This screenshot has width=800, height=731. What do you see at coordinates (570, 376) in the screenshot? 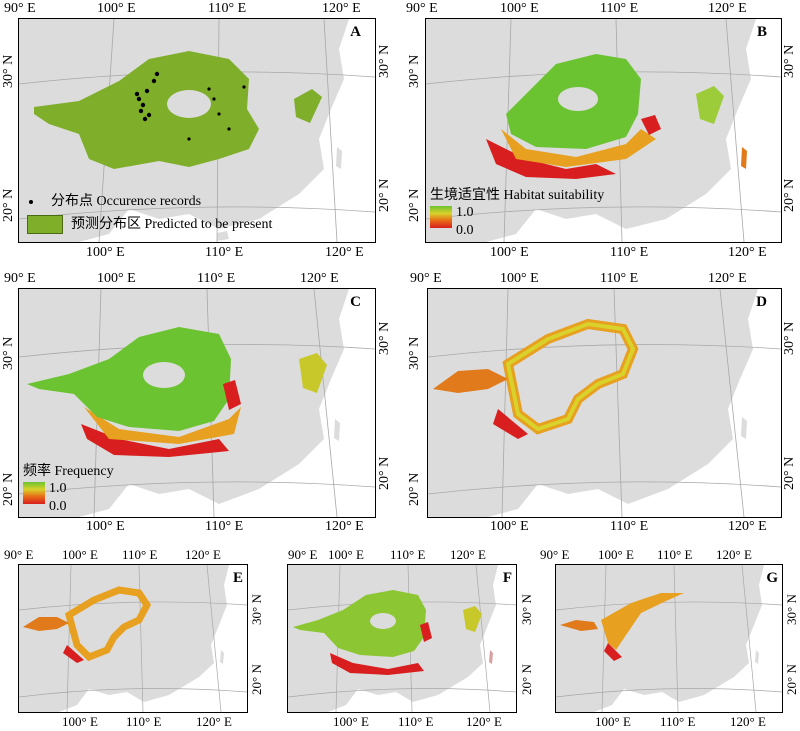
I see `frequency-ring-inner` at bounding box center [570, 376].